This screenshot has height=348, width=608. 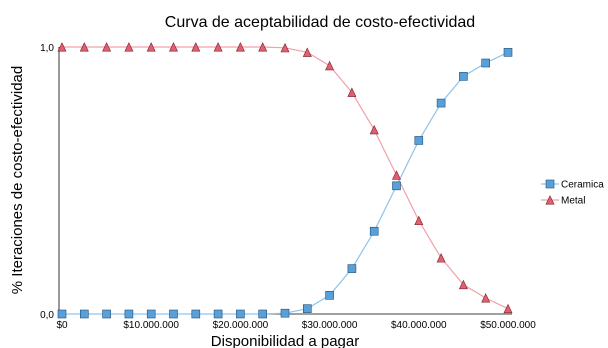 I want to click on x-axis-label: Disponibilidad a pagar, so click(x=285, y=340).